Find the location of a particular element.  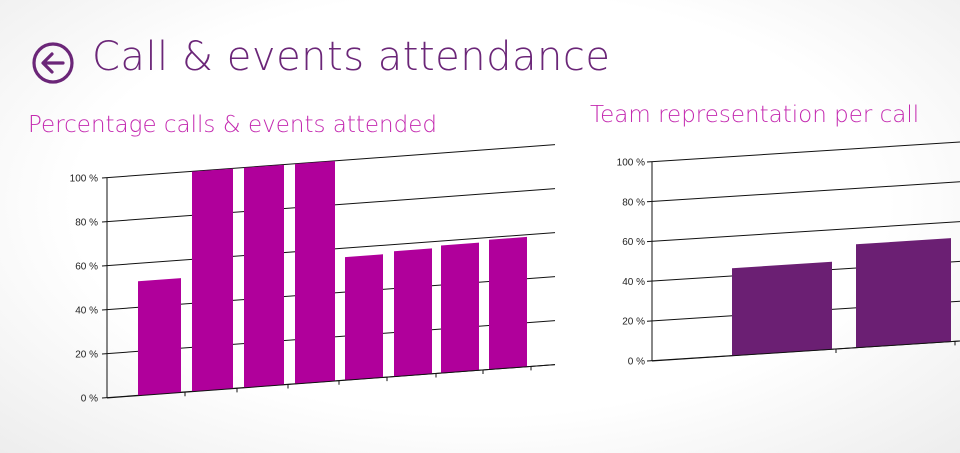

team-chart-title: Team representation per call is located at coordinates (755, 115).